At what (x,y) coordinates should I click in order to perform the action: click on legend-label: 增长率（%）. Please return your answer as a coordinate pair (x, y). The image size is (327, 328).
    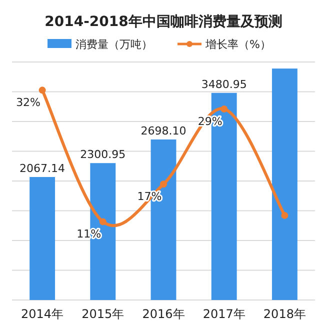
    Looking at the image, I should click on (238, 44).